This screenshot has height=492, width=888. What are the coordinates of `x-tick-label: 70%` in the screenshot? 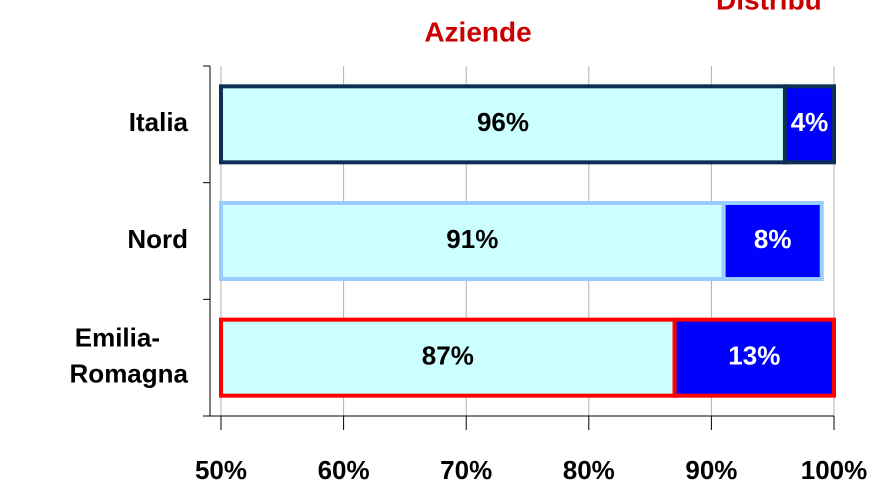 It's located at (466, 470).